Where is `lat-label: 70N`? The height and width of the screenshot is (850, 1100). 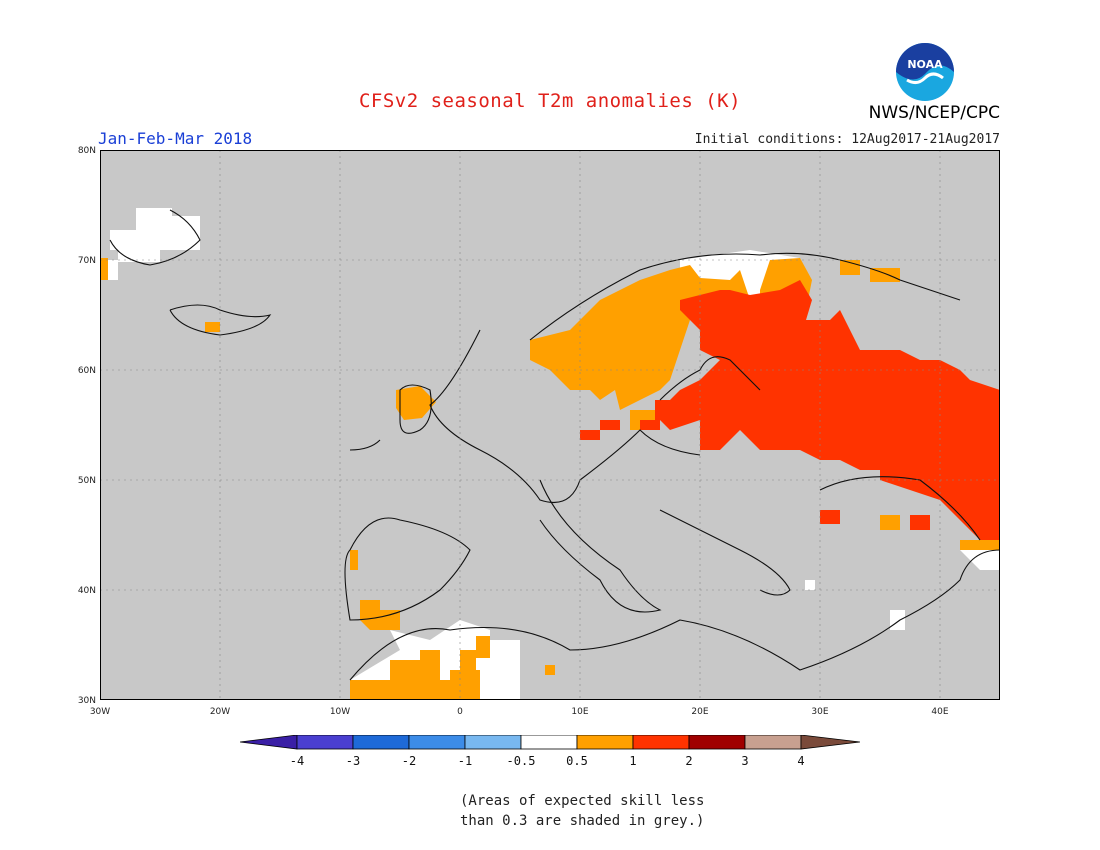
lat-label: 70N is located at coordinates (87, 261).